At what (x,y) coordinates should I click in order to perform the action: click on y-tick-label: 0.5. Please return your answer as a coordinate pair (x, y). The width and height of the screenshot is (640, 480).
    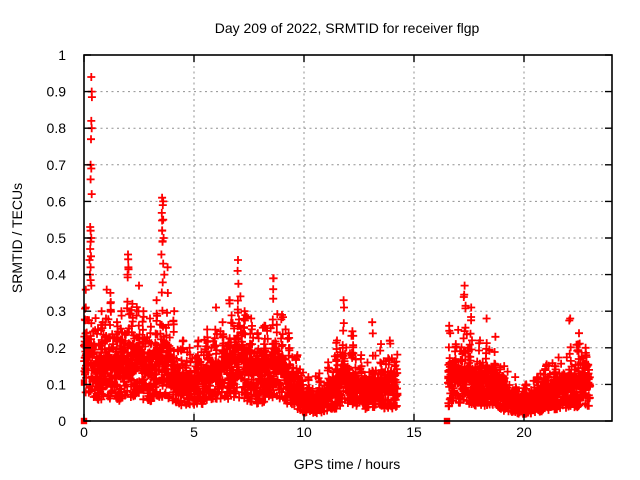
    Looking at the image, I should click on (57, 238).